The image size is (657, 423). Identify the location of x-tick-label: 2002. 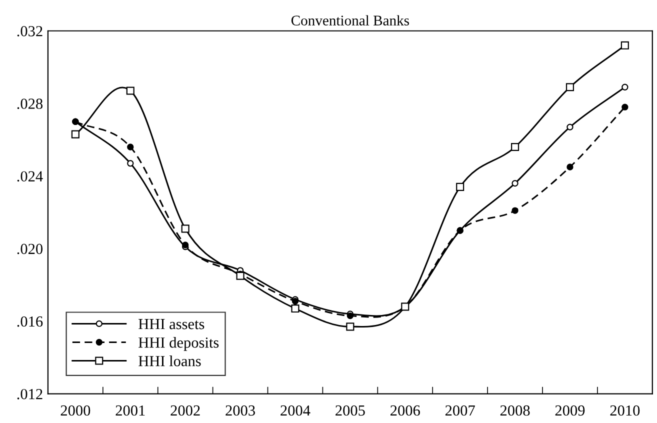
(185, 410).